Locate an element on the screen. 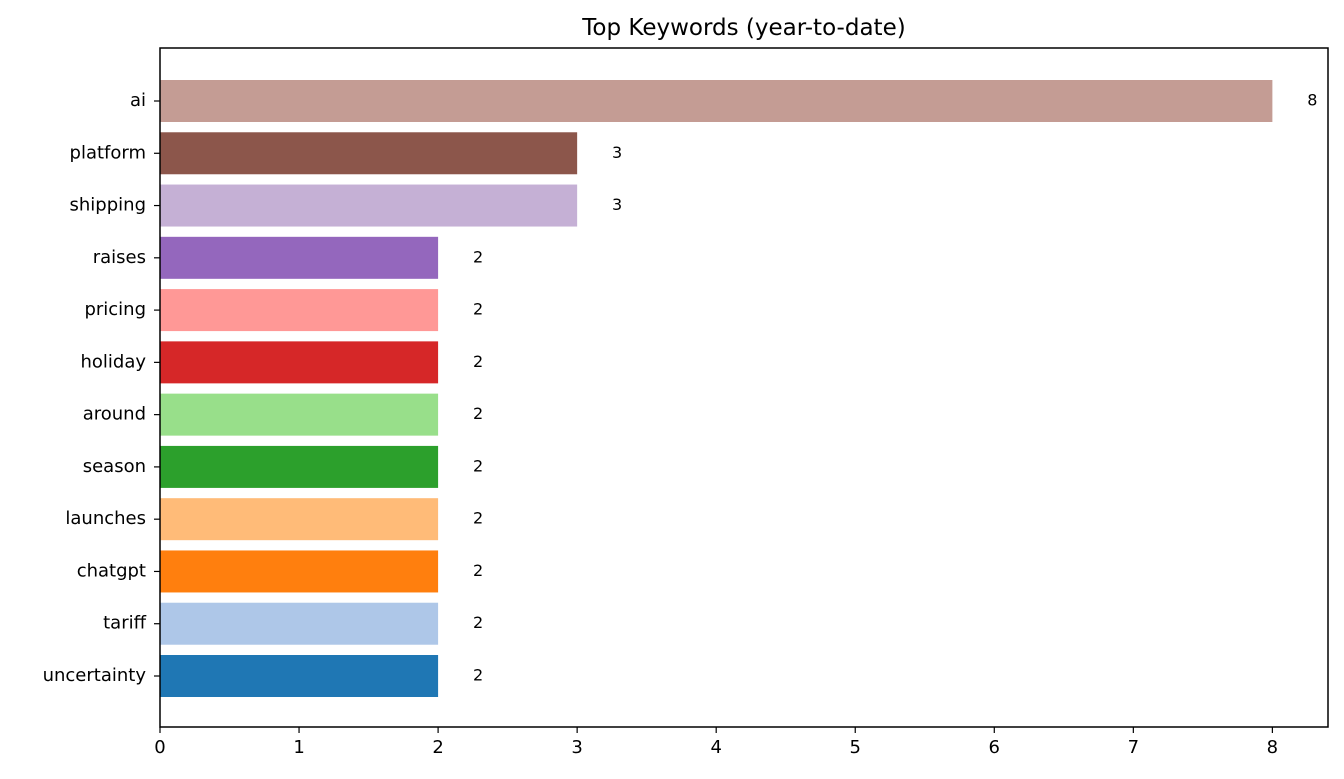 The height and width of the screenshot is (779, 1344). y-tick-label-ai: ai is located at coordinates (138, 100).